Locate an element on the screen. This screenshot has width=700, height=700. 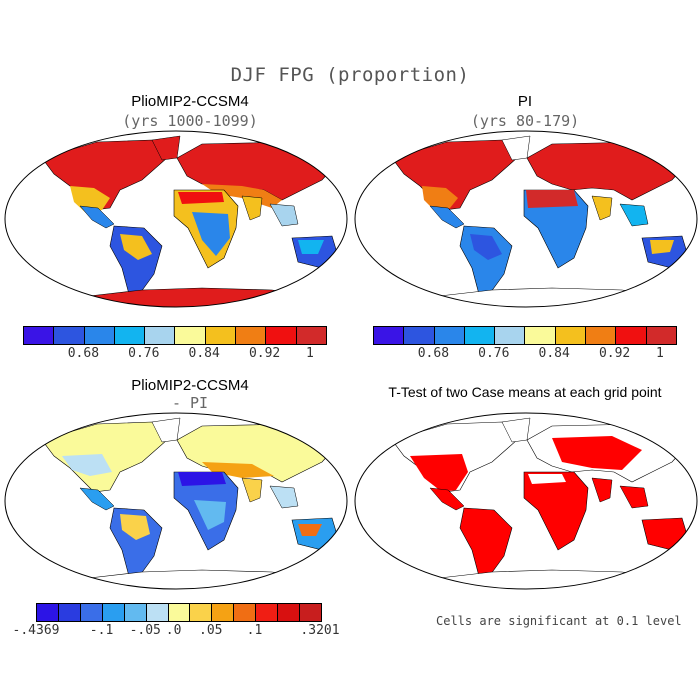
map-panel-plio is located at coordinates (176, 219).